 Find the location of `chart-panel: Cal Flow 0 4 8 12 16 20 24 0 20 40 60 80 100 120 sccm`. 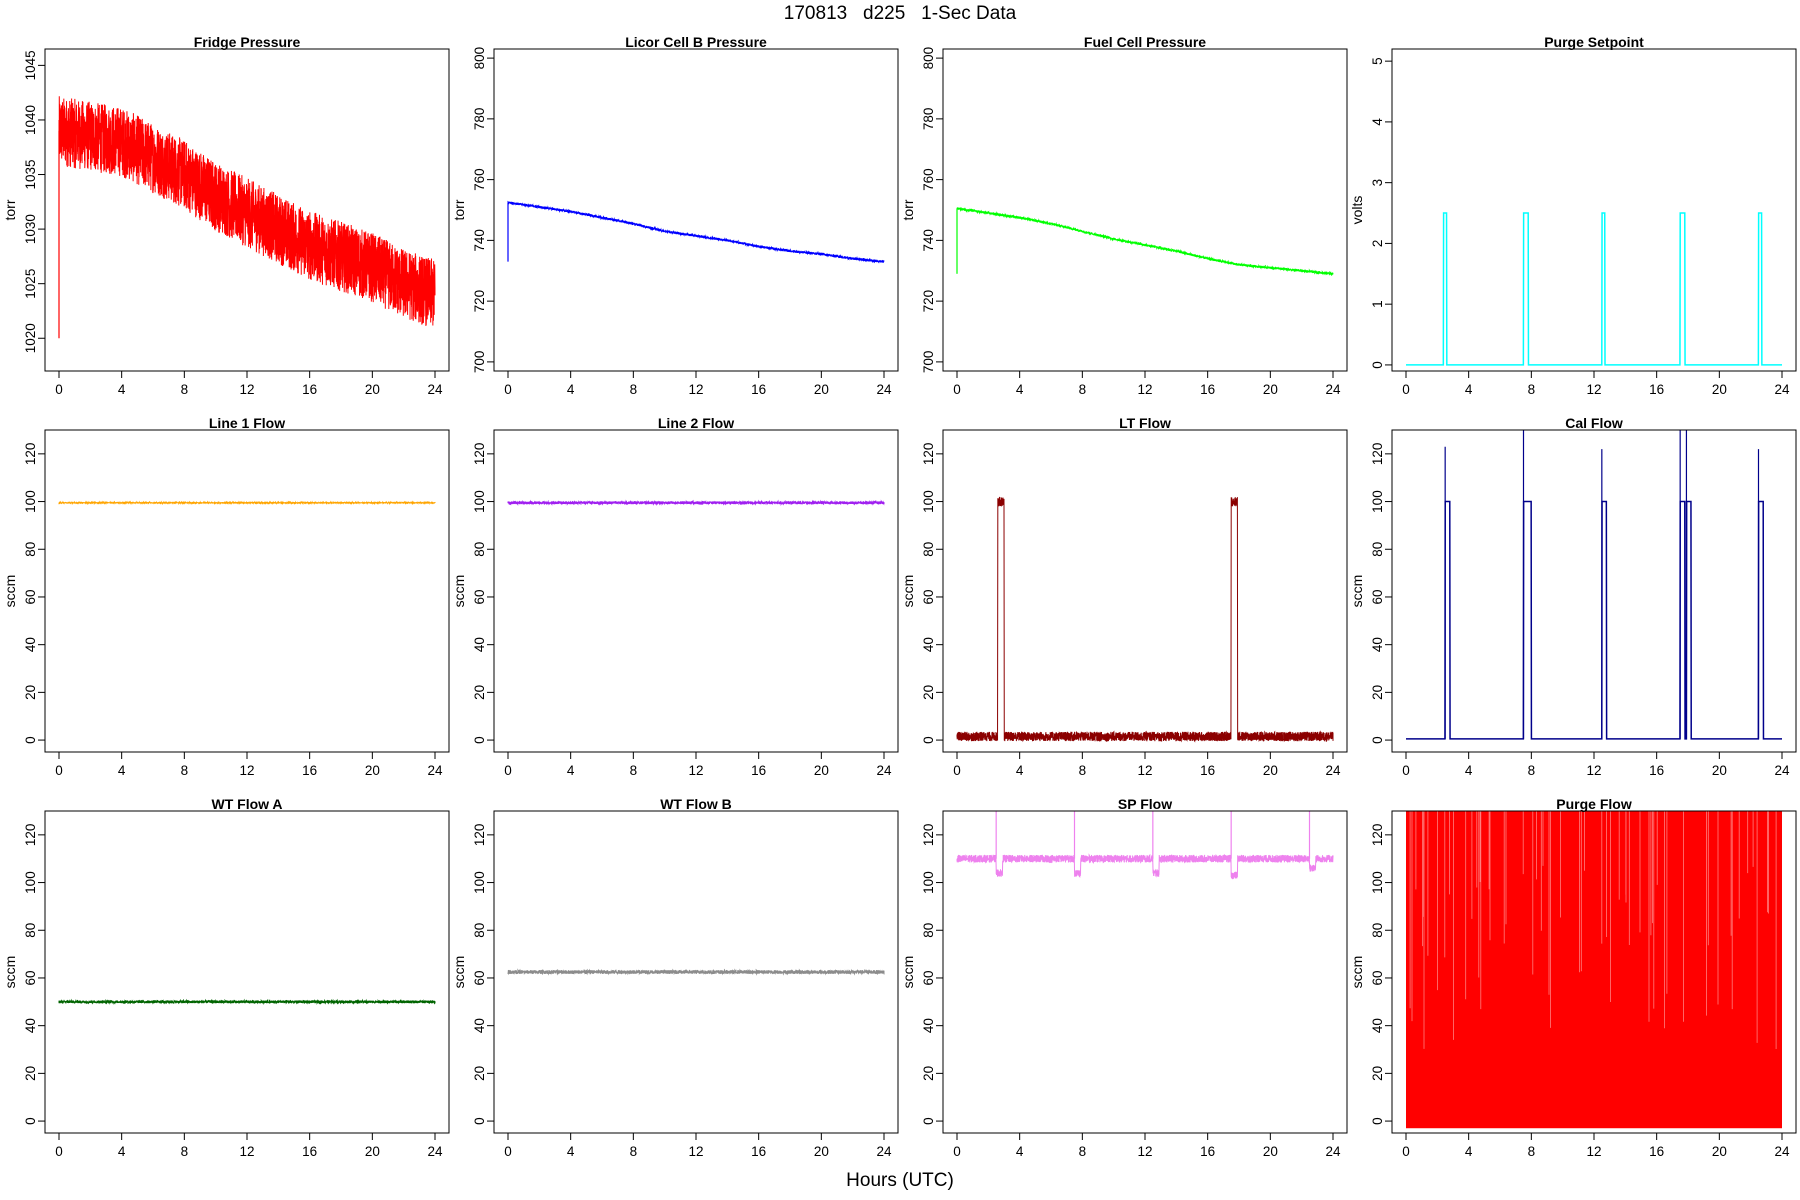

chart-panel: Cal Flow 0 4 8 12 16 20 24 0 20 40 60 80 100 120 sccm is located at coordinates (1573, 596).